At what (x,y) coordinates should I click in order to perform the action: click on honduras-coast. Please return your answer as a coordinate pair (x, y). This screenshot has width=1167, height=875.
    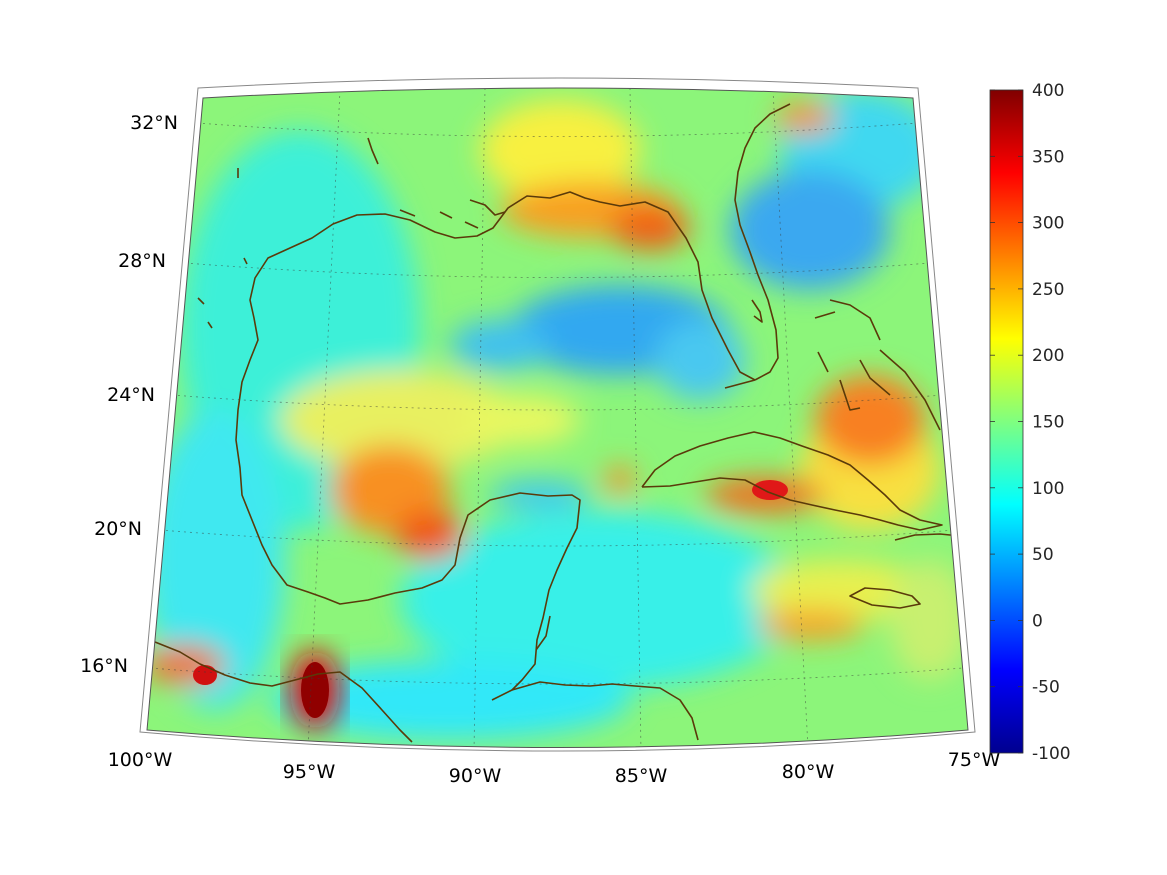
    Looking at the image, I should click on (605, 711).